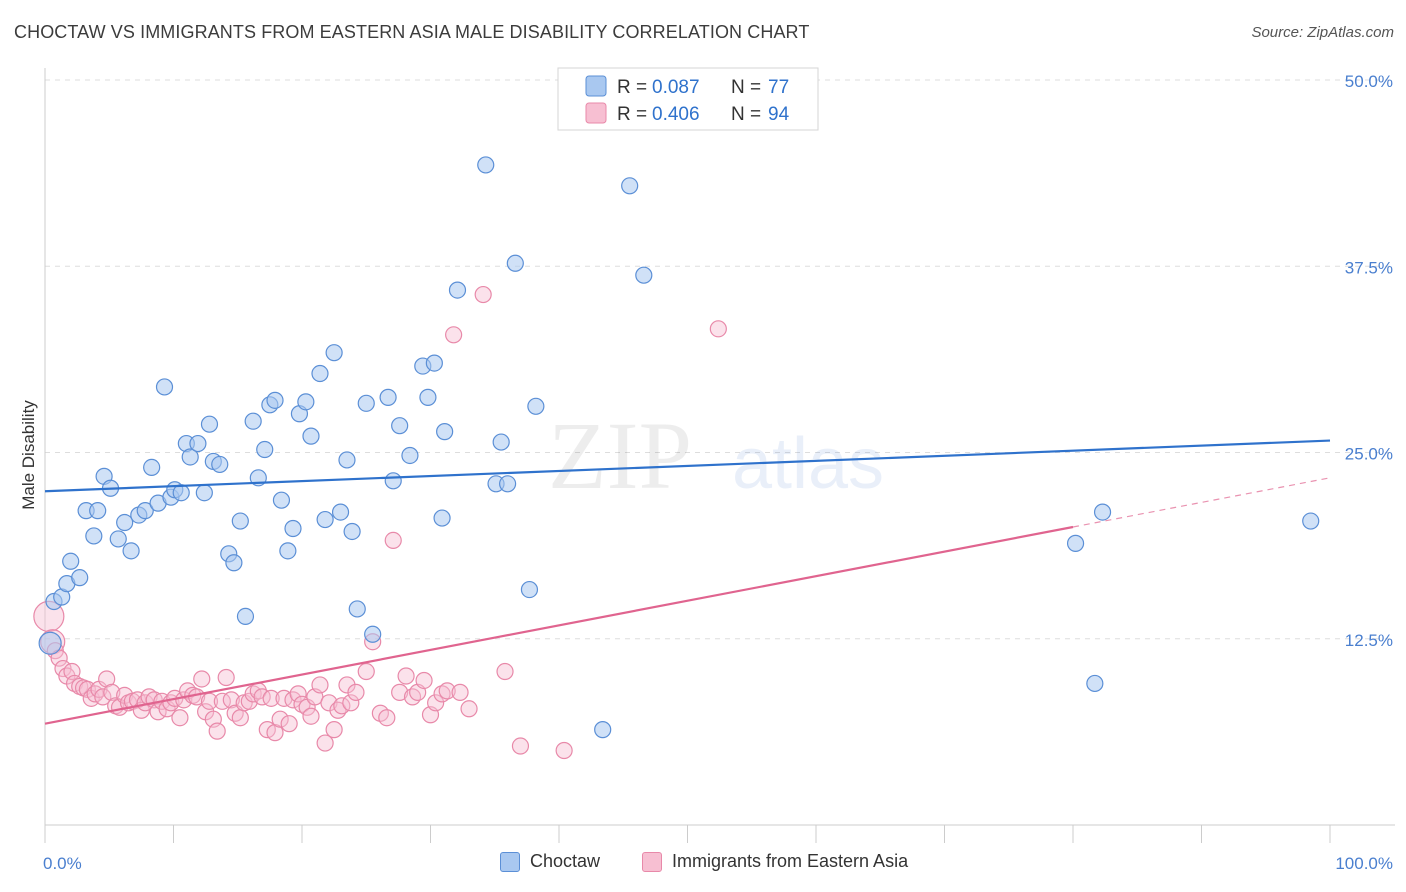  What do you see at coordinates (1369, 454) in the screenshot?
I see `y-tick-label: 25.0%` at bounding box center [1369, 454].